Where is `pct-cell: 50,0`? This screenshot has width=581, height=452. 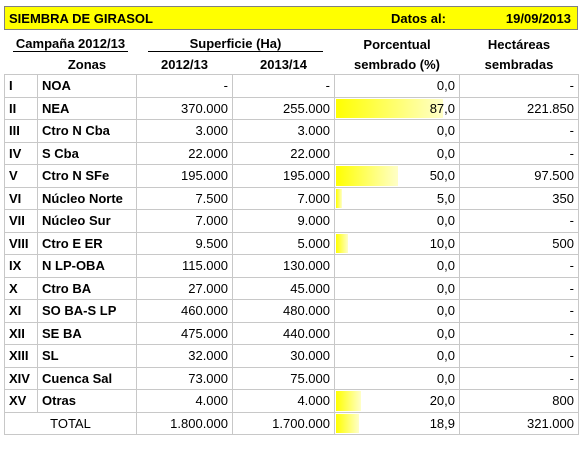 pct-cell: 50,0 is located at coordinates (397, 176).